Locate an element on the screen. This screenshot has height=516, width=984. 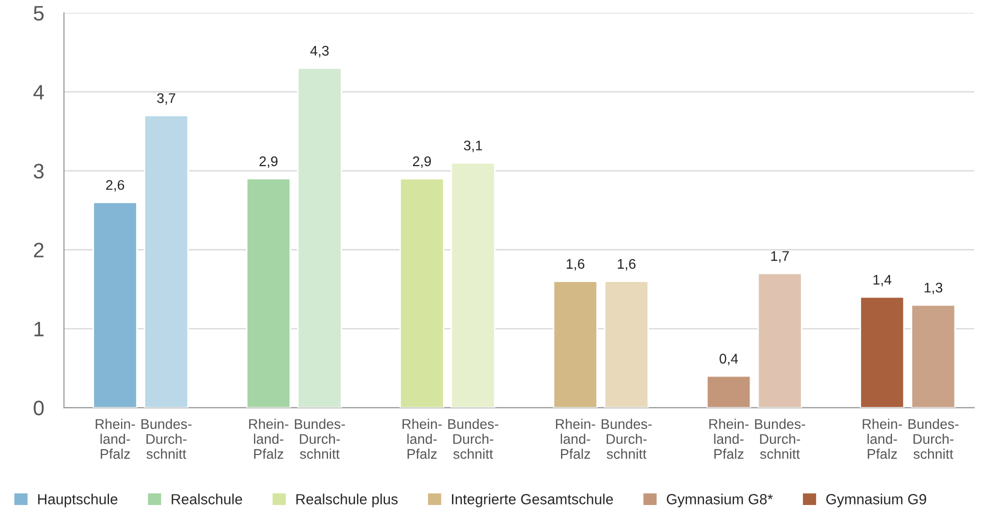
data-label: 4,3 is located at coordinates (319, 52).